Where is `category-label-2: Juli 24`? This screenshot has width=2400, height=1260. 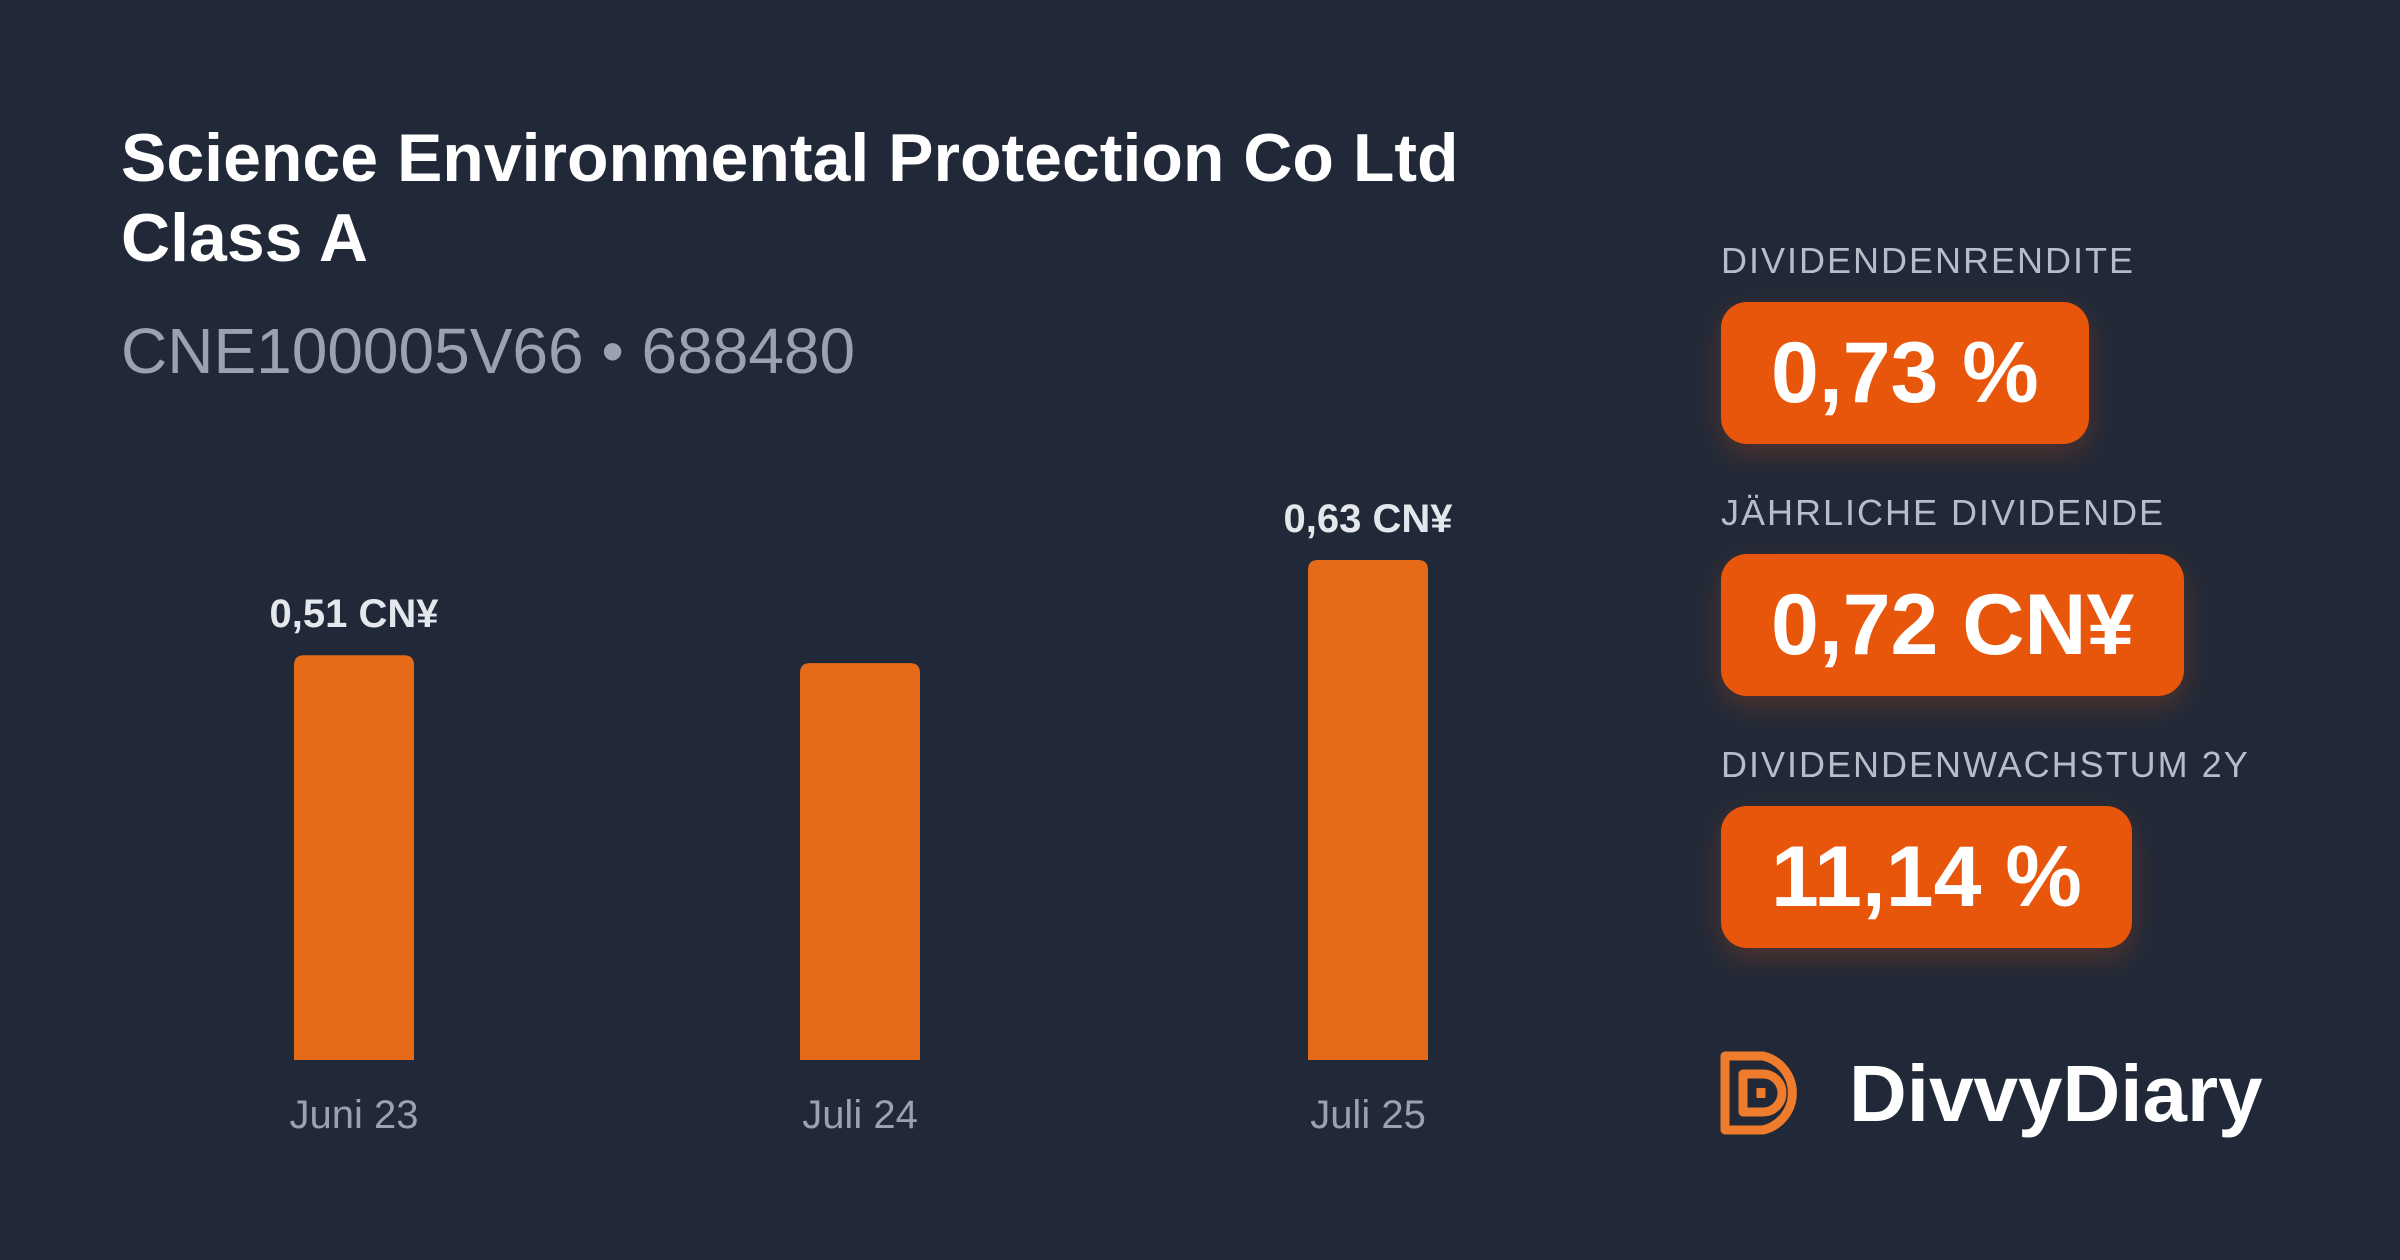
category-label-2: Juli 24 is located at coordinates (860, 1115).